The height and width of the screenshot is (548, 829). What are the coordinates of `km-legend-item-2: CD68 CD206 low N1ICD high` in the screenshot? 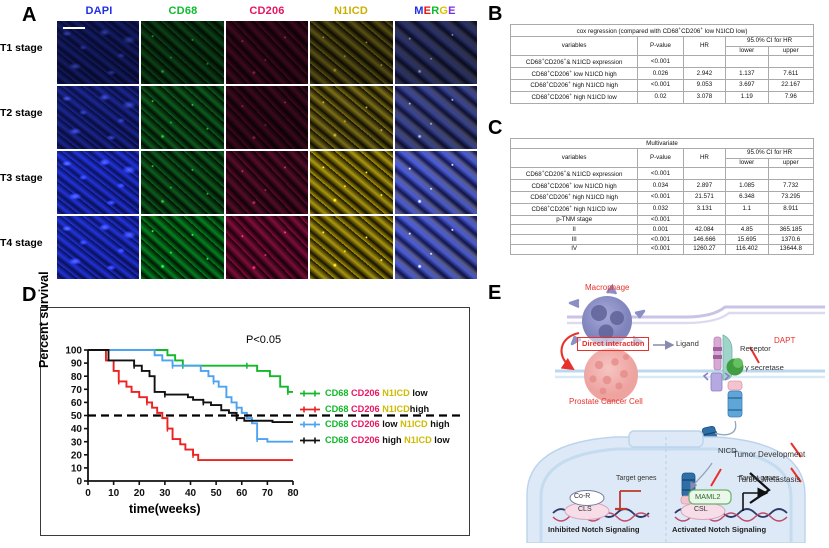 It's located at (374, 425).